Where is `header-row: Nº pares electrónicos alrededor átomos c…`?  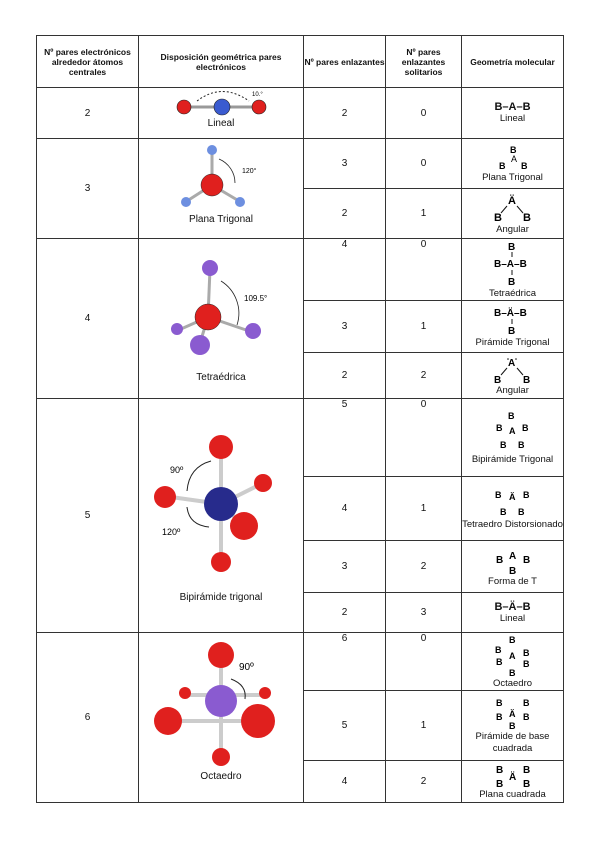
header-row: Nº pares electrónicos alrededor átomos c… is located at coordinates (300, 61).